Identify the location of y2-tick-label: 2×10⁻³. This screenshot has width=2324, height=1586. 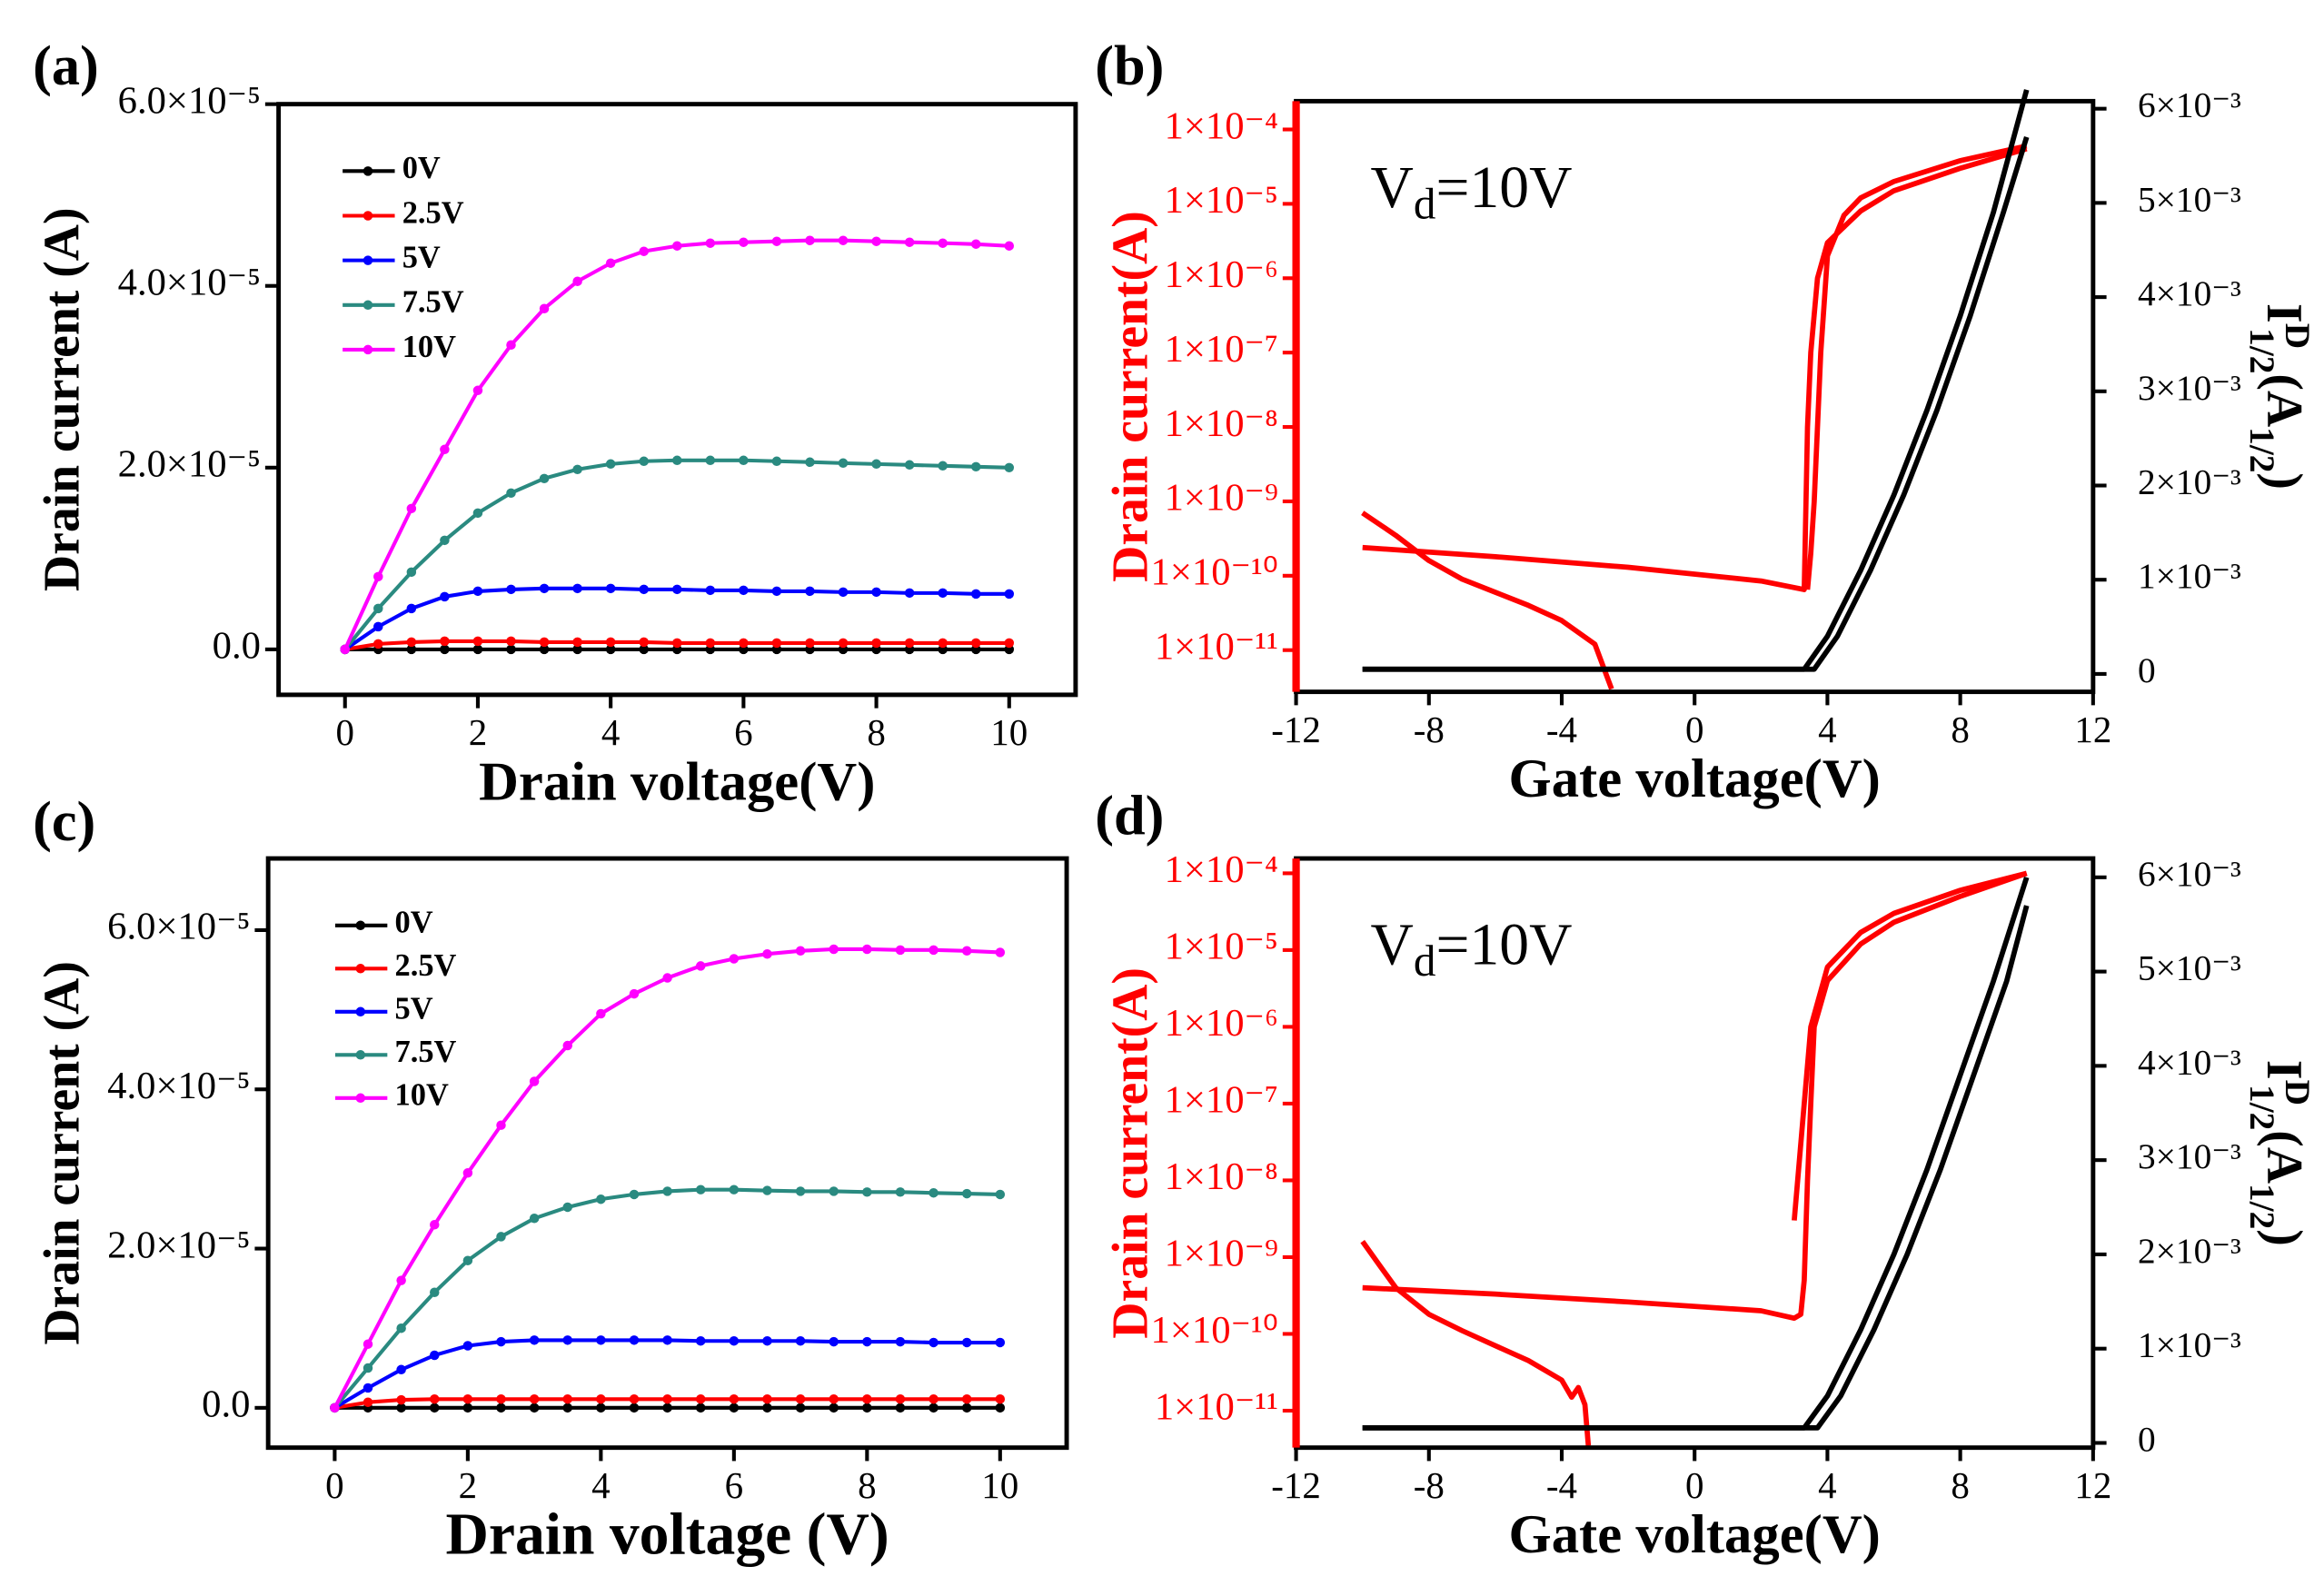
(2189, 482).